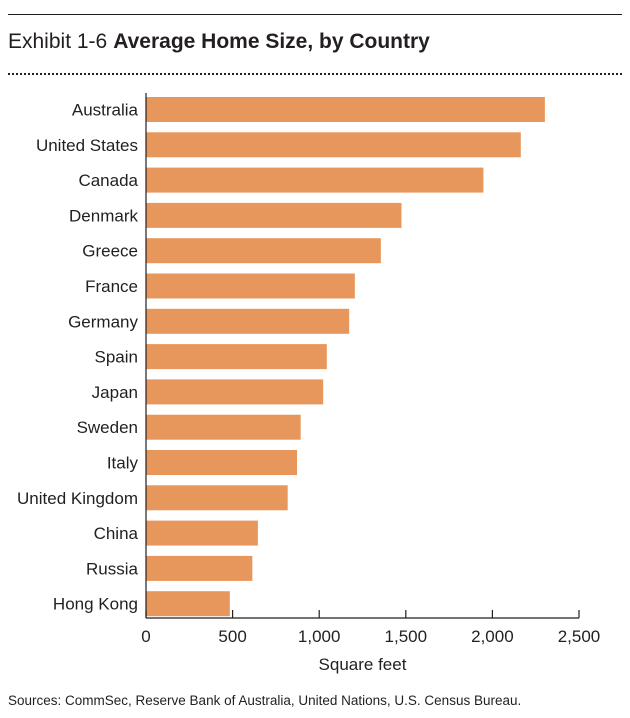  I want to click on bar-greece, so click(263, 251).